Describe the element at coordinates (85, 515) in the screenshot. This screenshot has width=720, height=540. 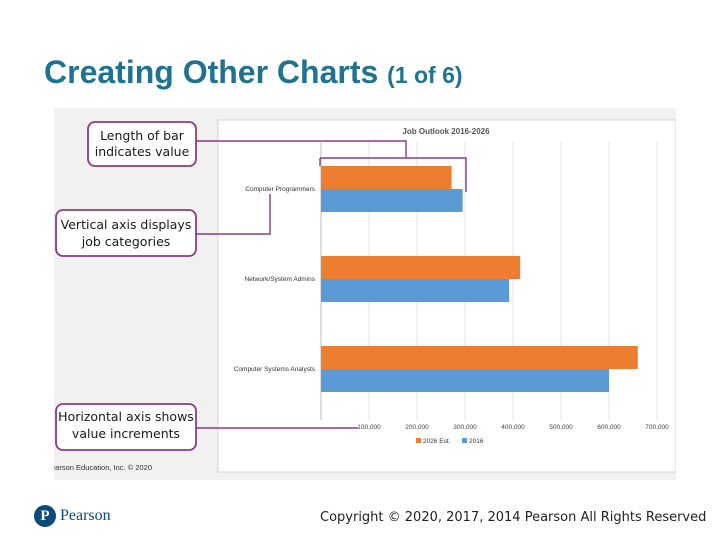
I see `pearson-logo-text: Pearson` at that location.